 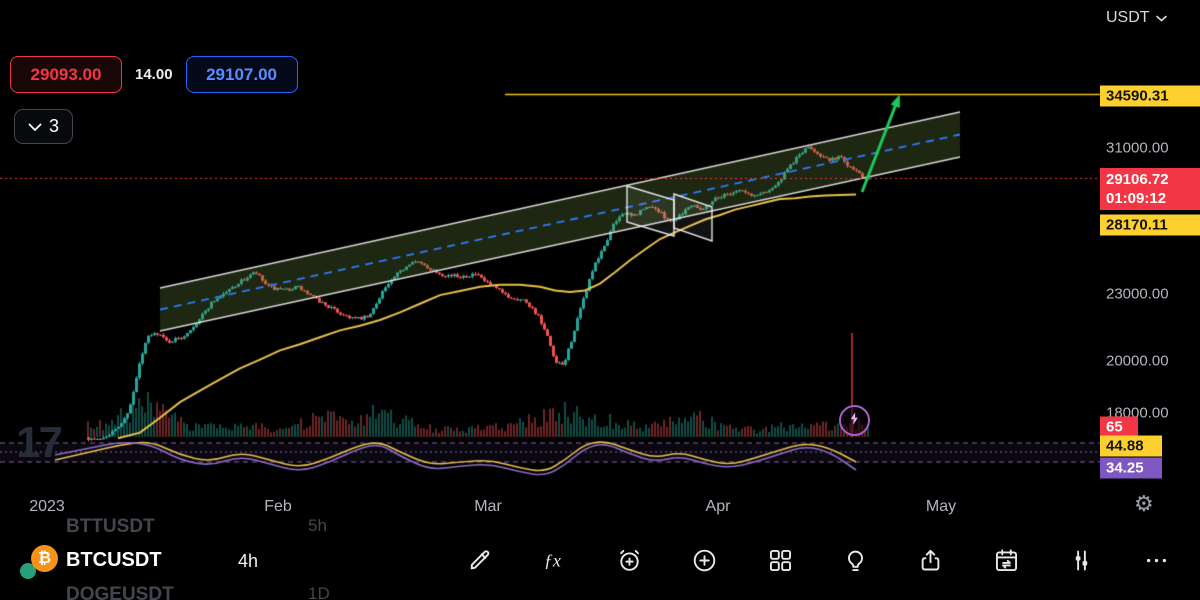 I want to click on price-axis-label: 28170.11, so click(x=1150, y=225).